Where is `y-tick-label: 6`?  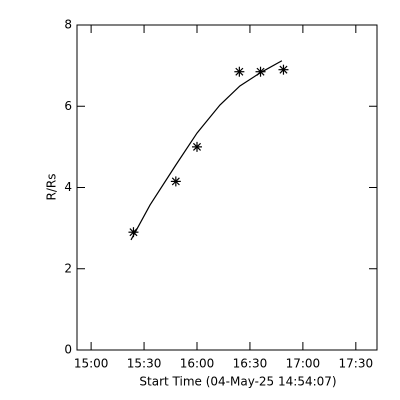 y-tick-label: 6 is located at coordinates (68, 106).